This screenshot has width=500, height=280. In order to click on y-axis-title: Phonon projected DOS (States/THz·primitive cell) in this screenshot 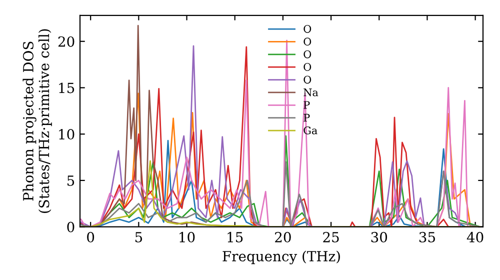, I will do `click(37, 121)`.